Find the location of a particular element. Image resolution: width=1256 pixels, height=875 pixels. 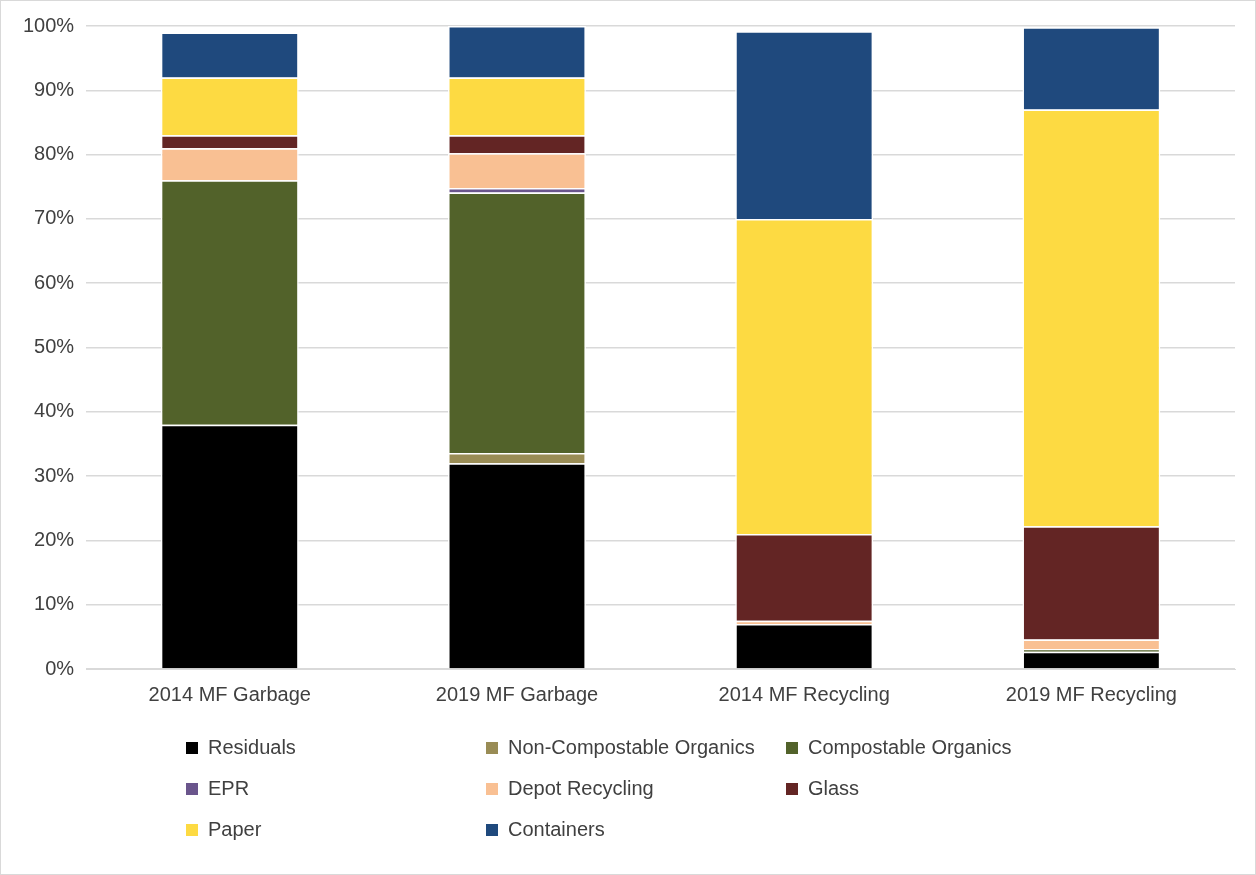

legend-label: Glass is located at coordinates (834, 788).